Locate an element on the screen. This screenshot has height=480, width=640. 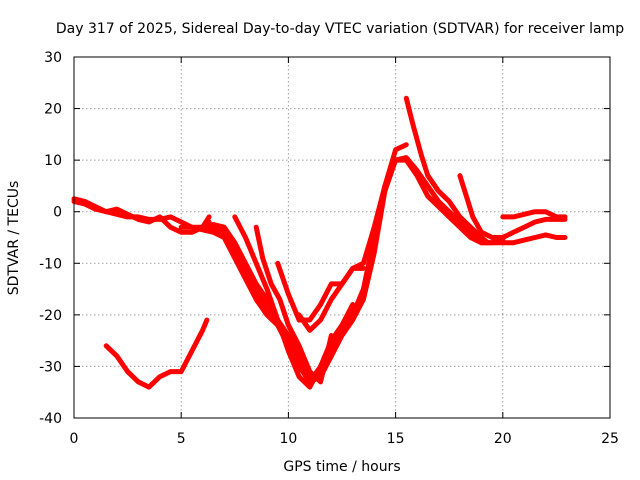
y-tick-label: 0 is located at coordinates (57, 213).